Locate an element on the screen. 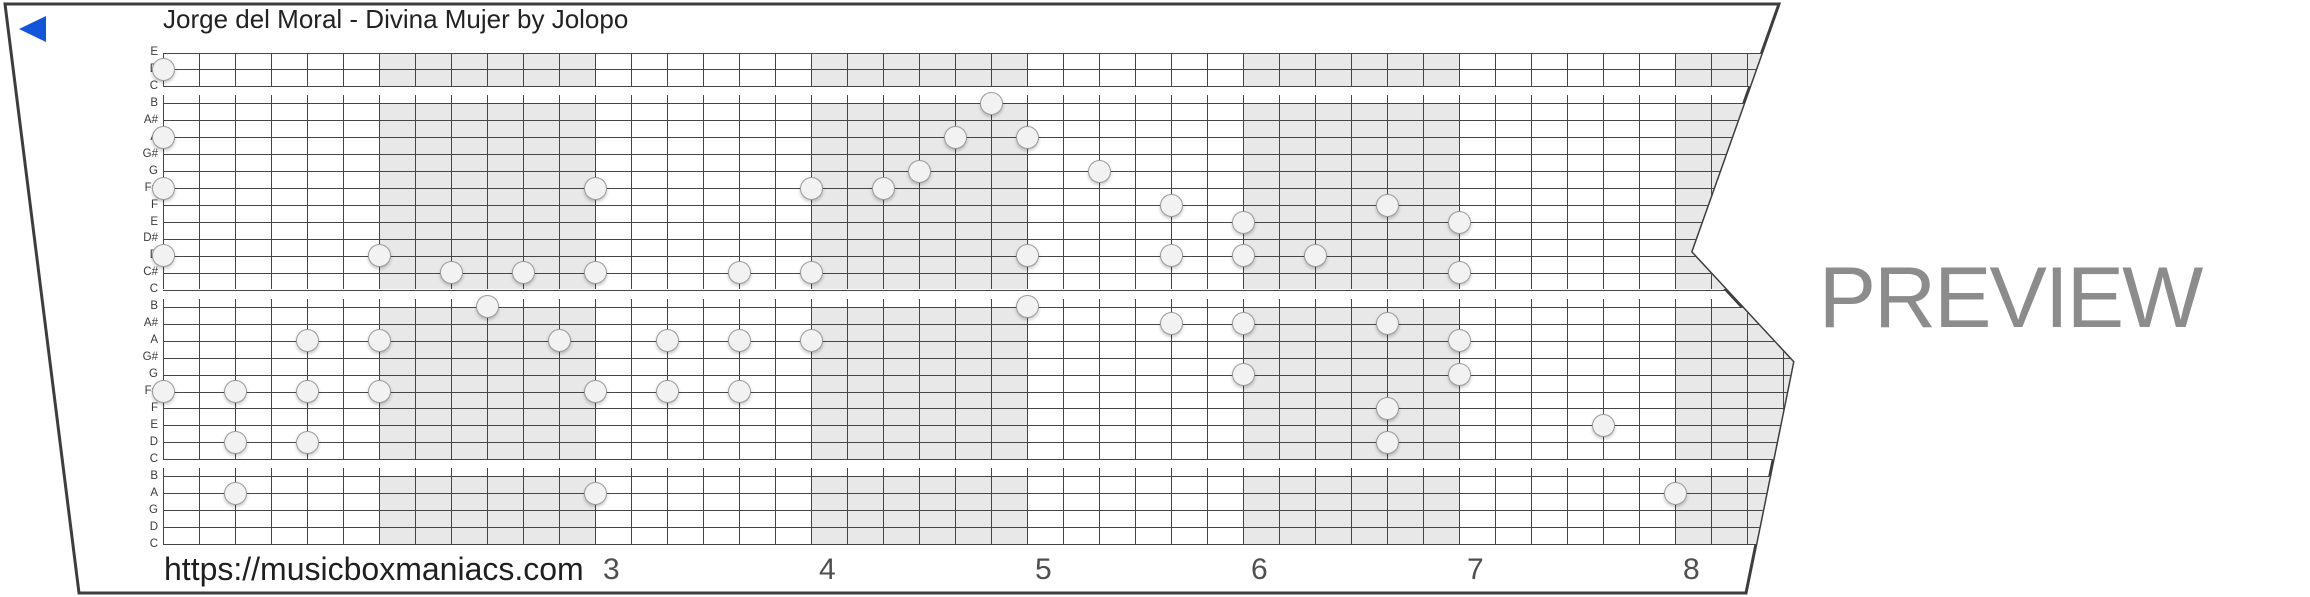  note-row-label: G# is located at coordinates (150, 154).